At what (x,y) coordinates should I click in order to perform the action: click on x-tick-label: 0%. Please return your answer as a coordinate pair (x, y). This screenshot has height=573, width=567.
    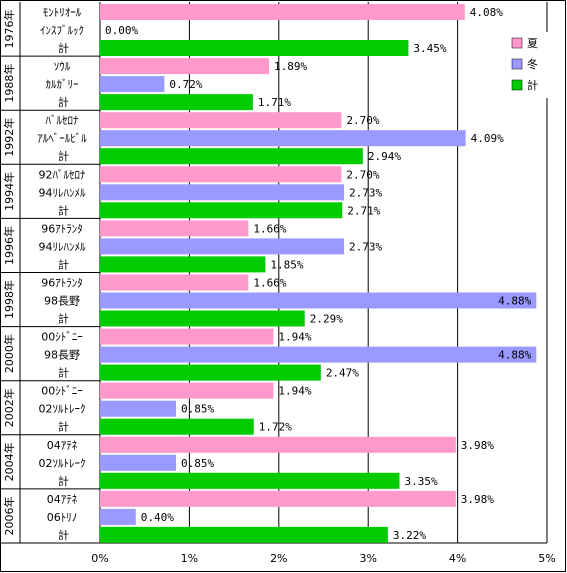
    Looking at the image, I should click on (99, 558).